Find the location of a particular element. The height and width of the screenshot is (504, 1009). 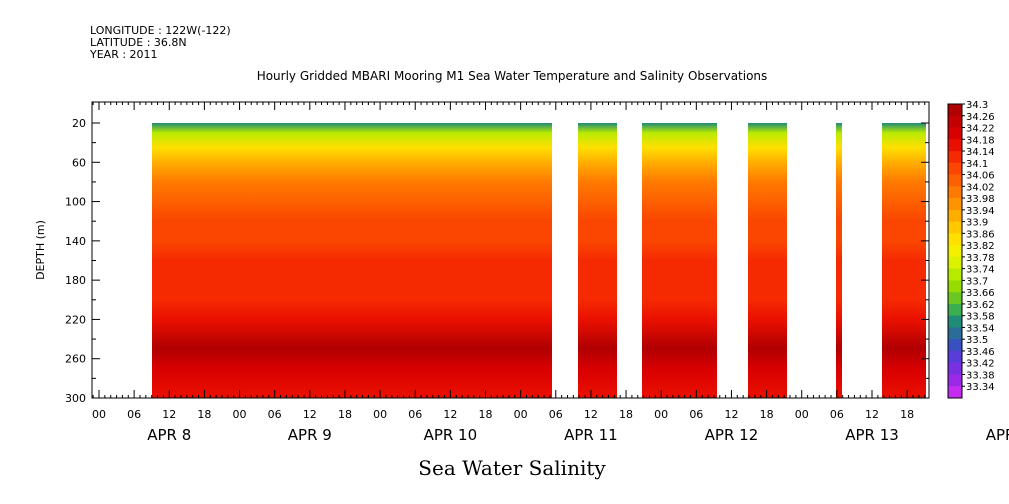

colorbar-label: 33.5 is located at coordinates (977, 340).